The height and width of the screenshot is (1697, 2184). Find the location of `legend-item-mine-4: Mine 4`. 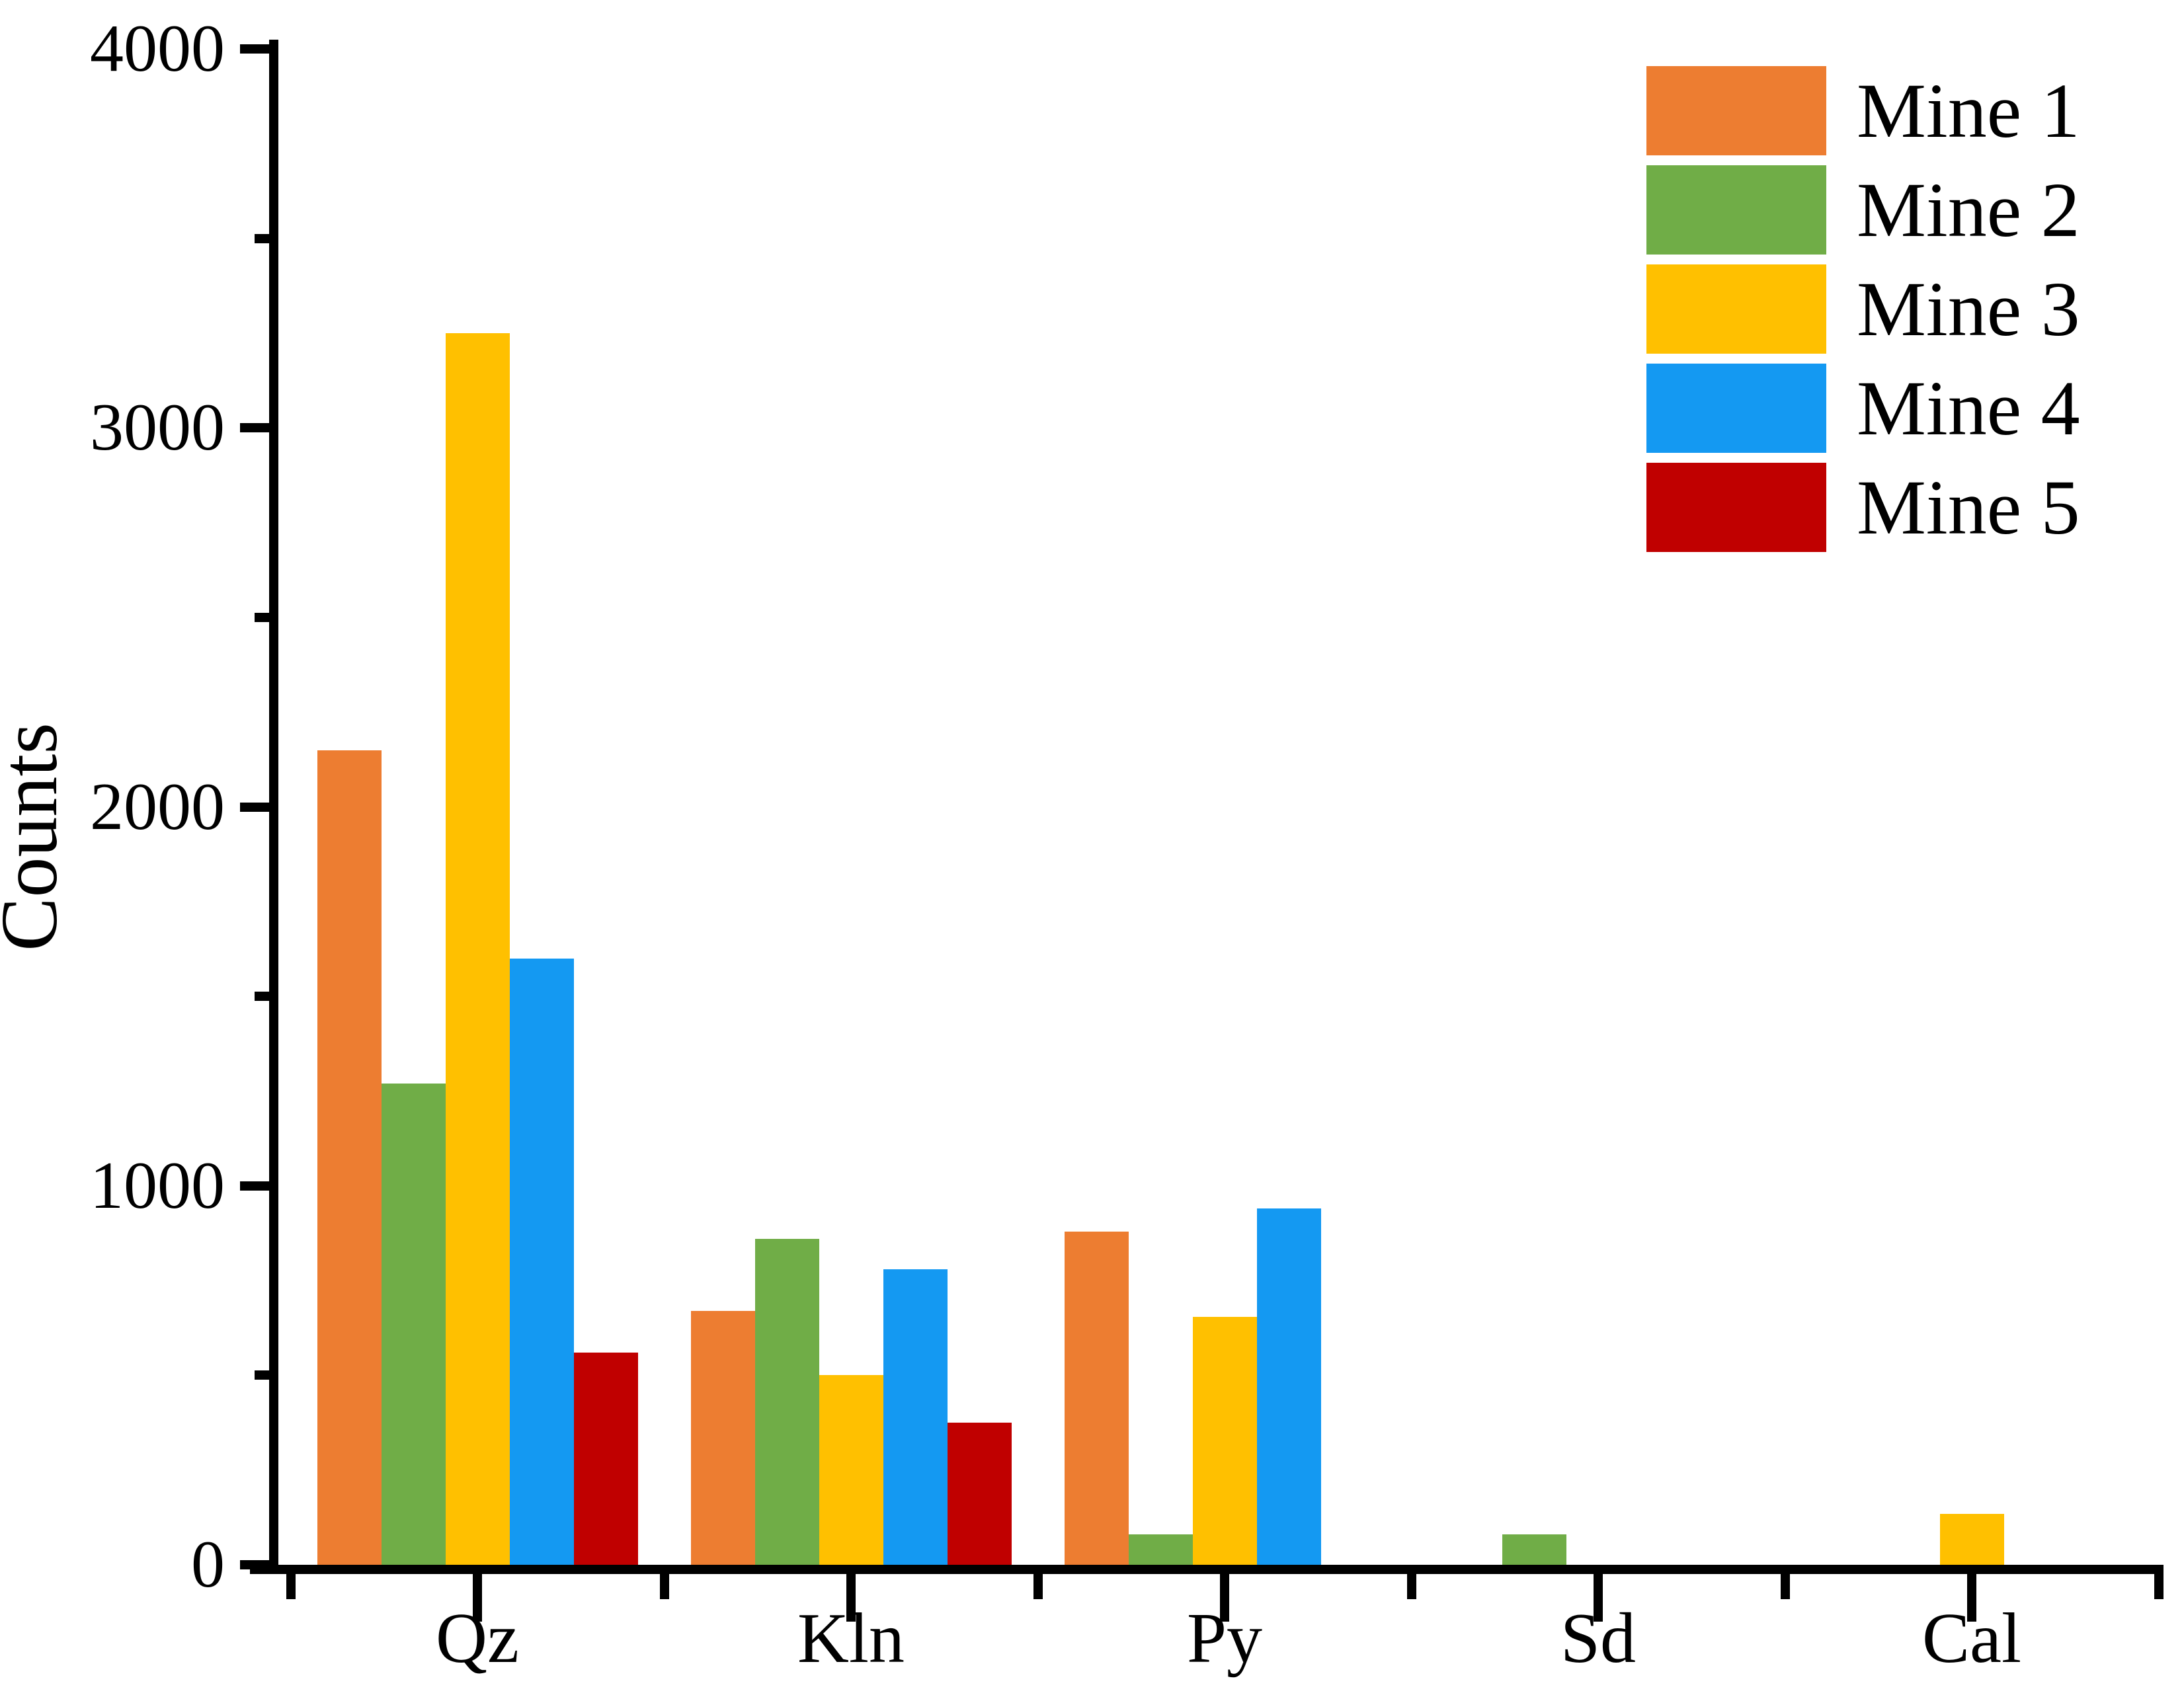

legend-item-mine-4: Mine 4 is located at coordinates (1910, 408).